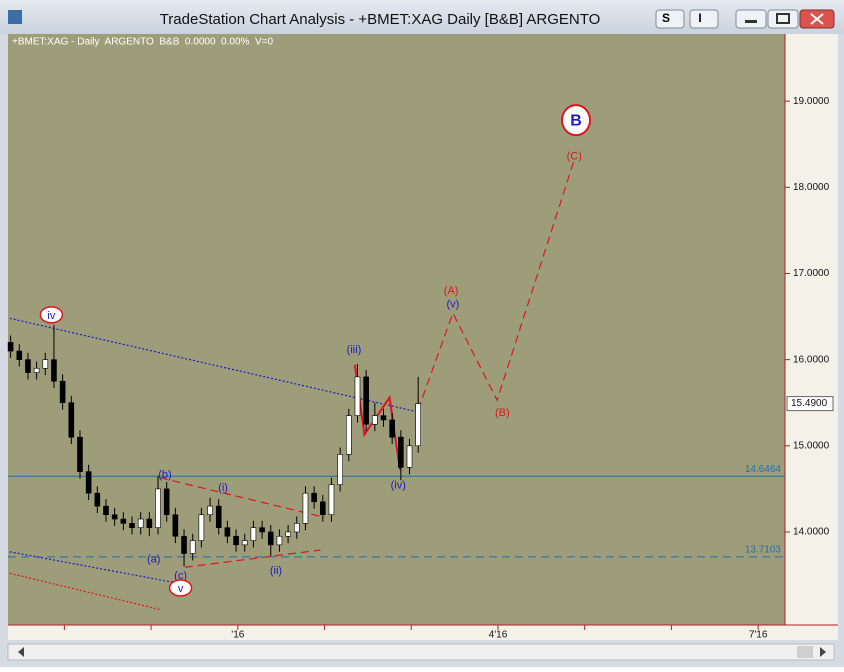 Image resolution: width=844 pixels, height=672 pixels. Describe the element at coordinates (223, 488) in the screenshot. I see `wave-label: (i)` at that location.